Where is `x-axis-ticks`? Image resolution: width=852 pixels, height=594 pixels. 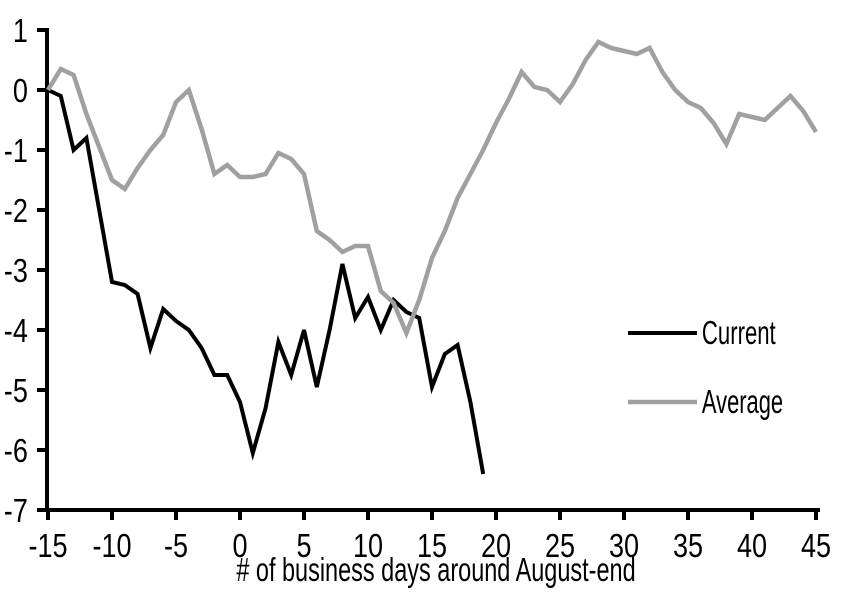 x-axis-ticks is located at coordinates (432, 515).